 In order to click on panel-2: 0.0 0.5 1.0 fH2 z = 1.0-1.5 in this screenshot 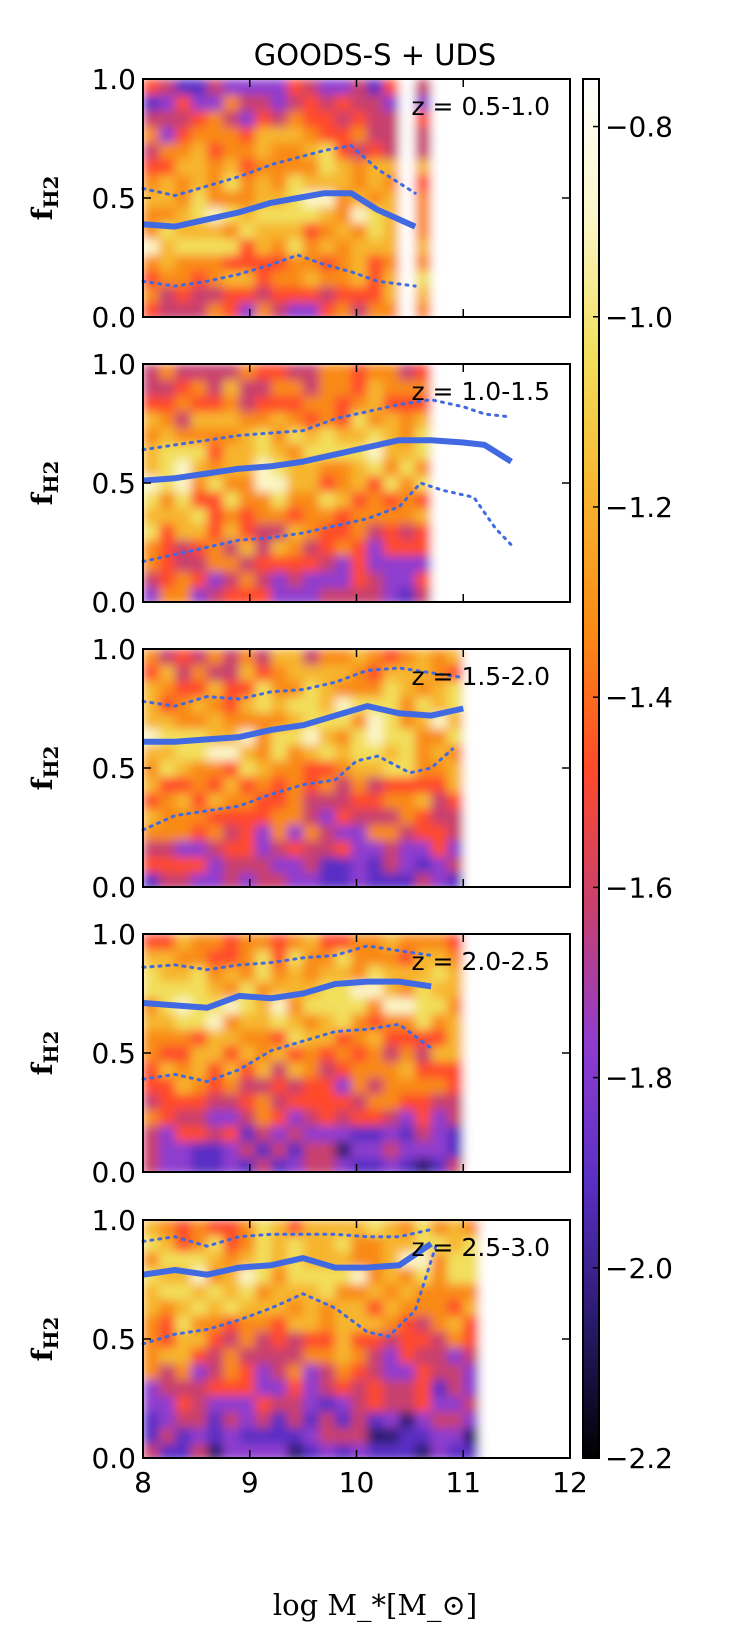, I will do `click(298, 483)`.